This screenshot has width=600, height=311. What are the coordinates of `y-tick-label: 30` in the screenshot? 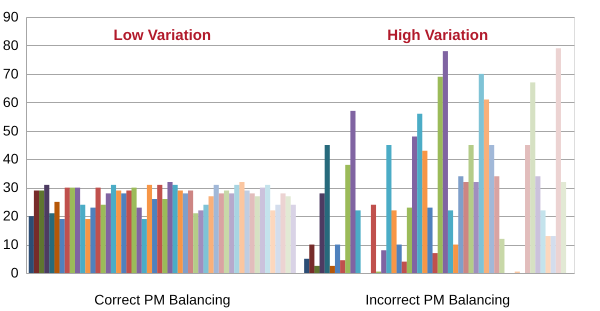 It's located at (10, 187).